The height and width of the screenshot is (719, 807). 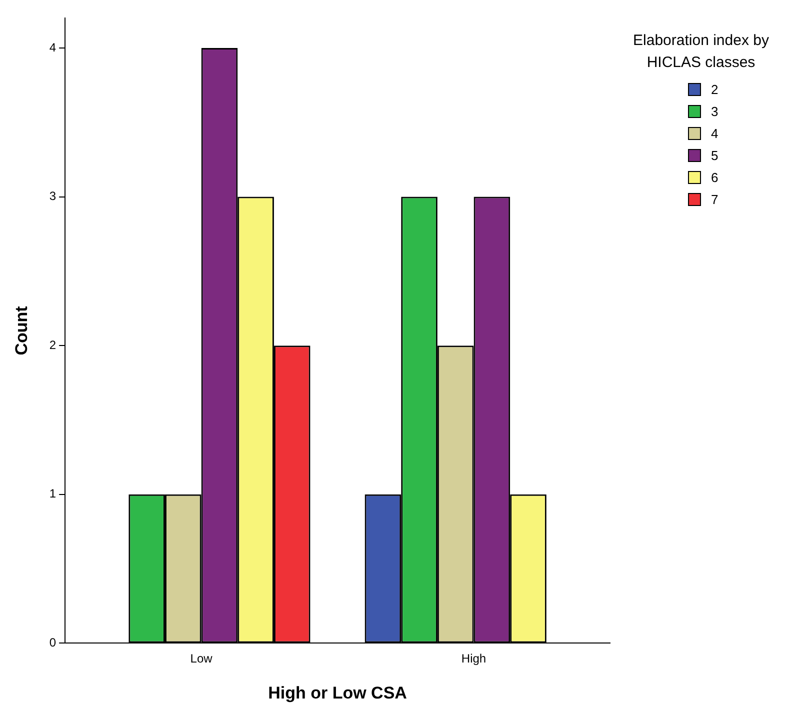 I want to click on y-tick-label: 0, so click(x=52, y=643).